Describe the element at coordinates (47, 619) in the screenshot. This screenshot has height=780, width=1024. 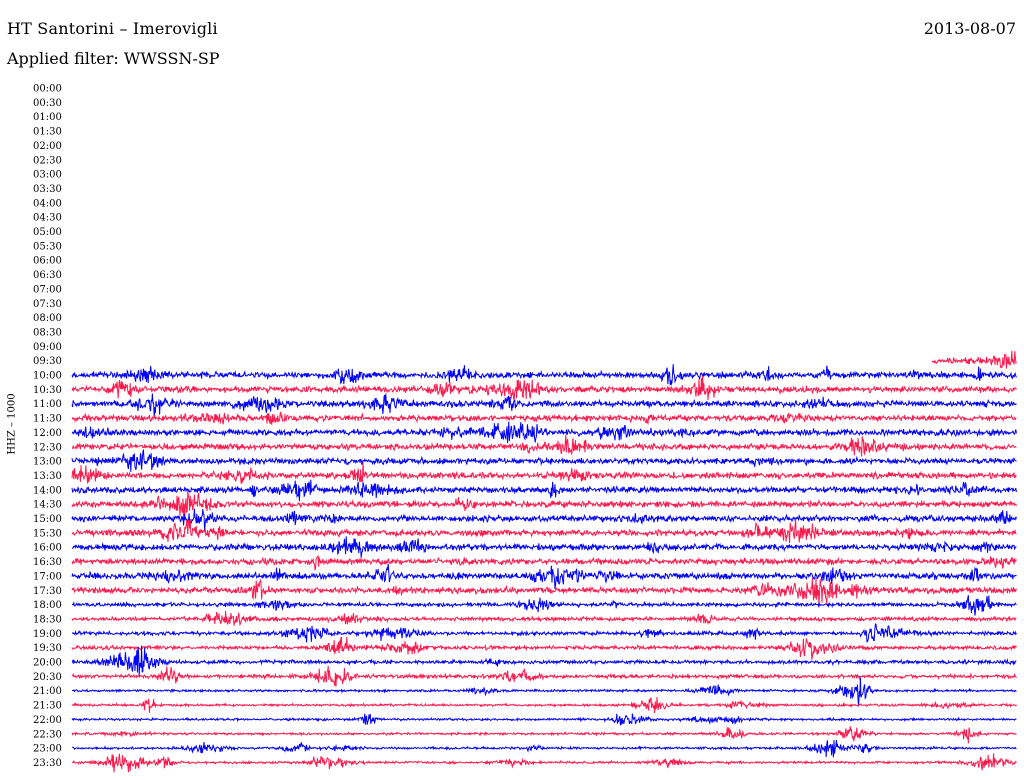
I see `time-label: 18:30` at that location.